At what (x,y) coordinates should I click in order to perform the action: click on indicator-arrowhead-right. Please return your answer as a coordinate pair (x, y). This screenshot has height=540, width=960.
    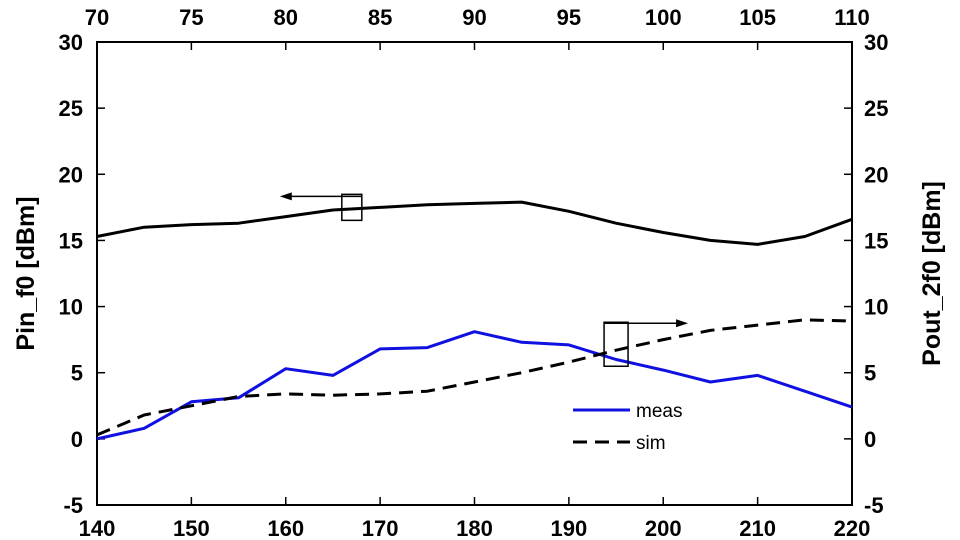
    Looking at the image, I should click on (682, 323).